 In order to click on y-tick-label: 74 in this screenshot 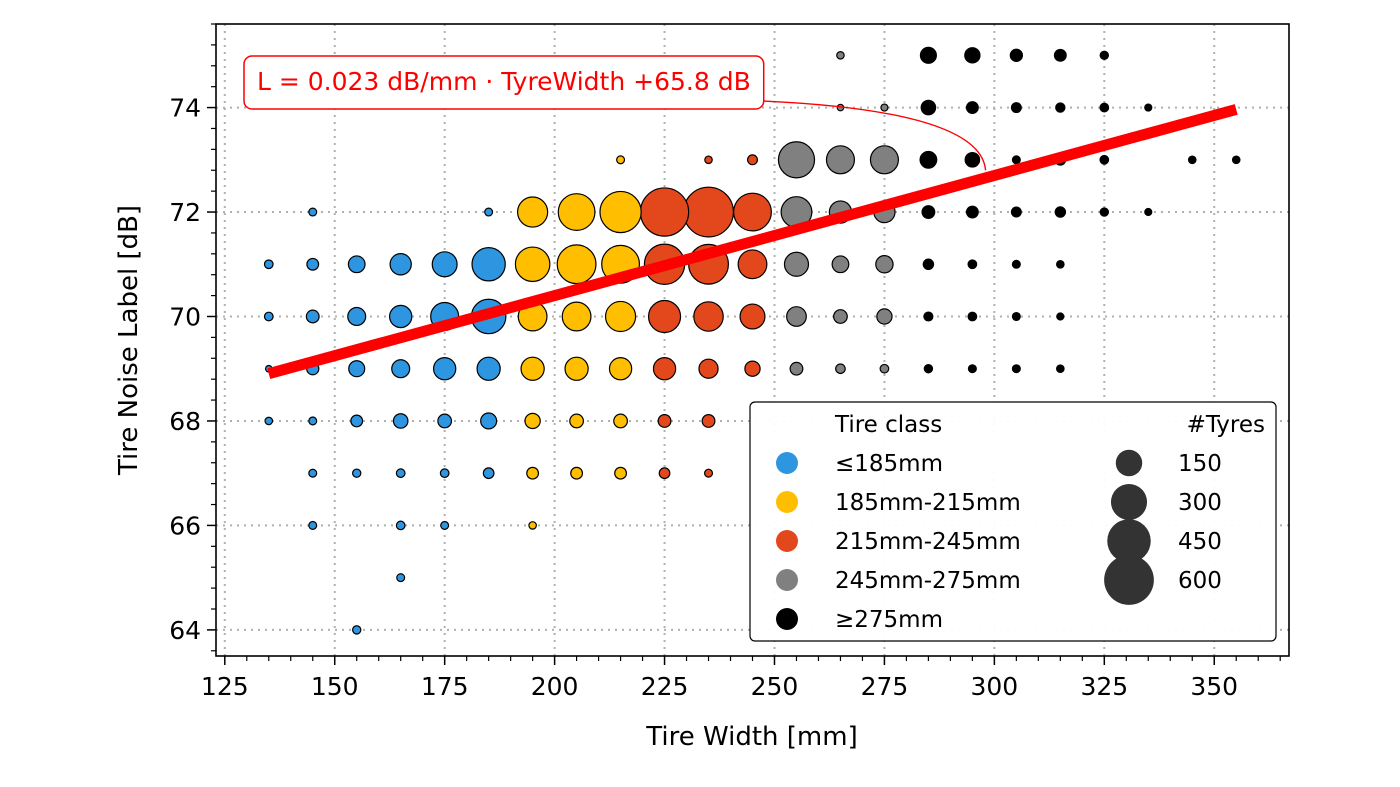, I will do `click(185, 108)`.